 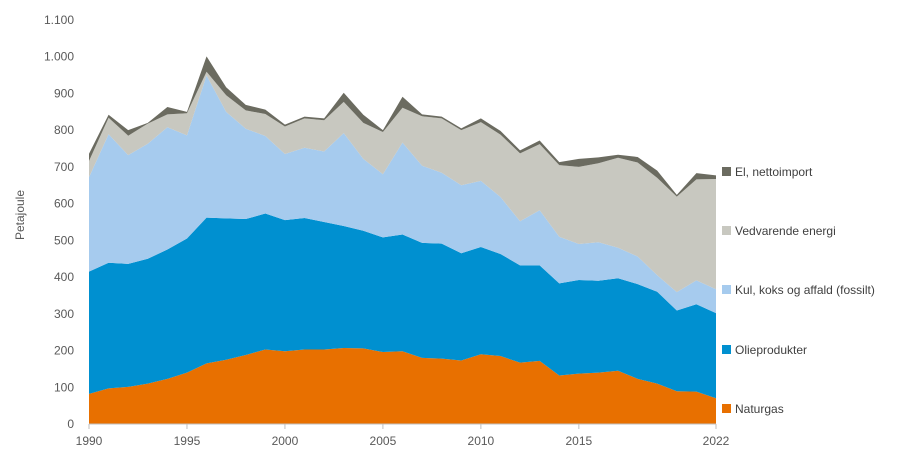 I want to click on x-axis-ticks: 1990 1995 2000 2005 2010 2015 2022, so click(x=403, y=436).